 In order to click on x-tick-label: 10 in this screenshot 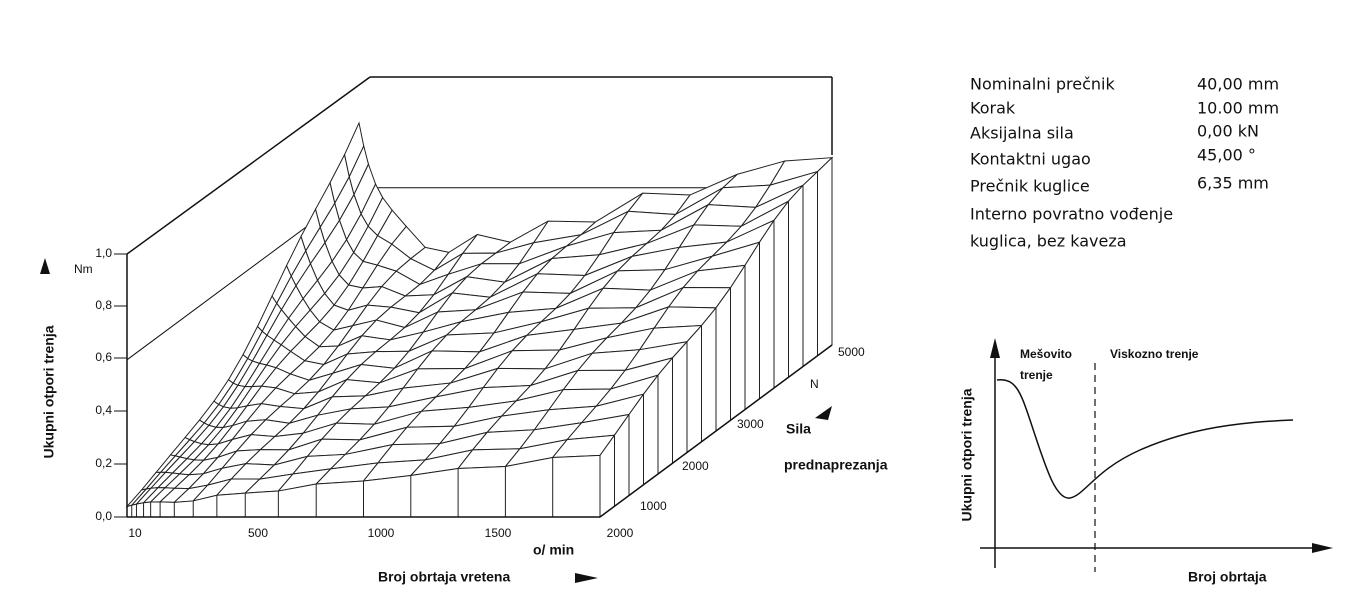, I will do `click(135, 533)`.